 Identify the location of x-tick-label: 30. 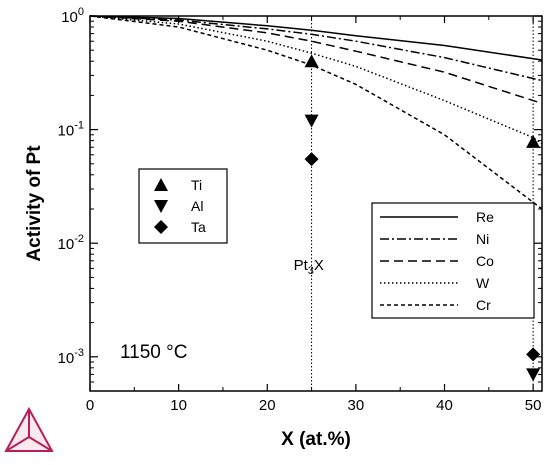
(356, 405).